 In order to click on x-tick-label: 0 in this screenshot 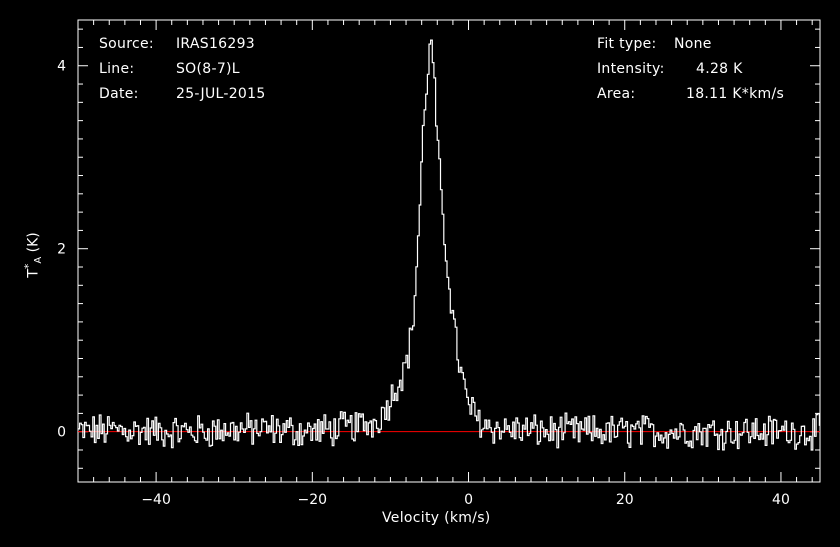, I will do `click(468, 500)`.